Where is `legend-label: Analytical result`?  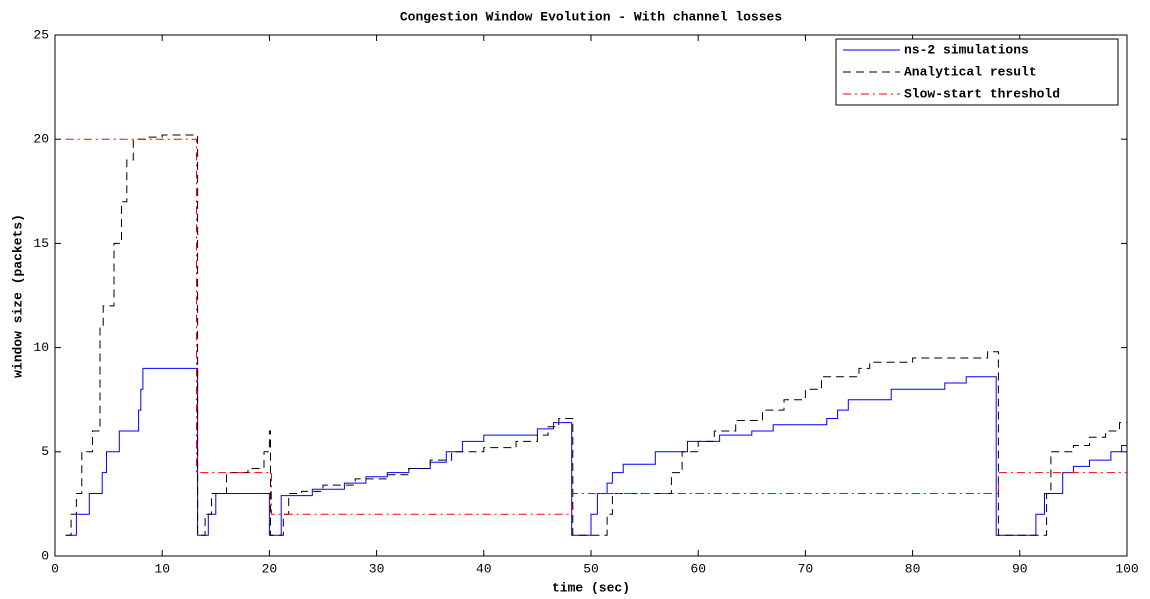
legend-label: Analytical result is located at coordinates (970, 71).